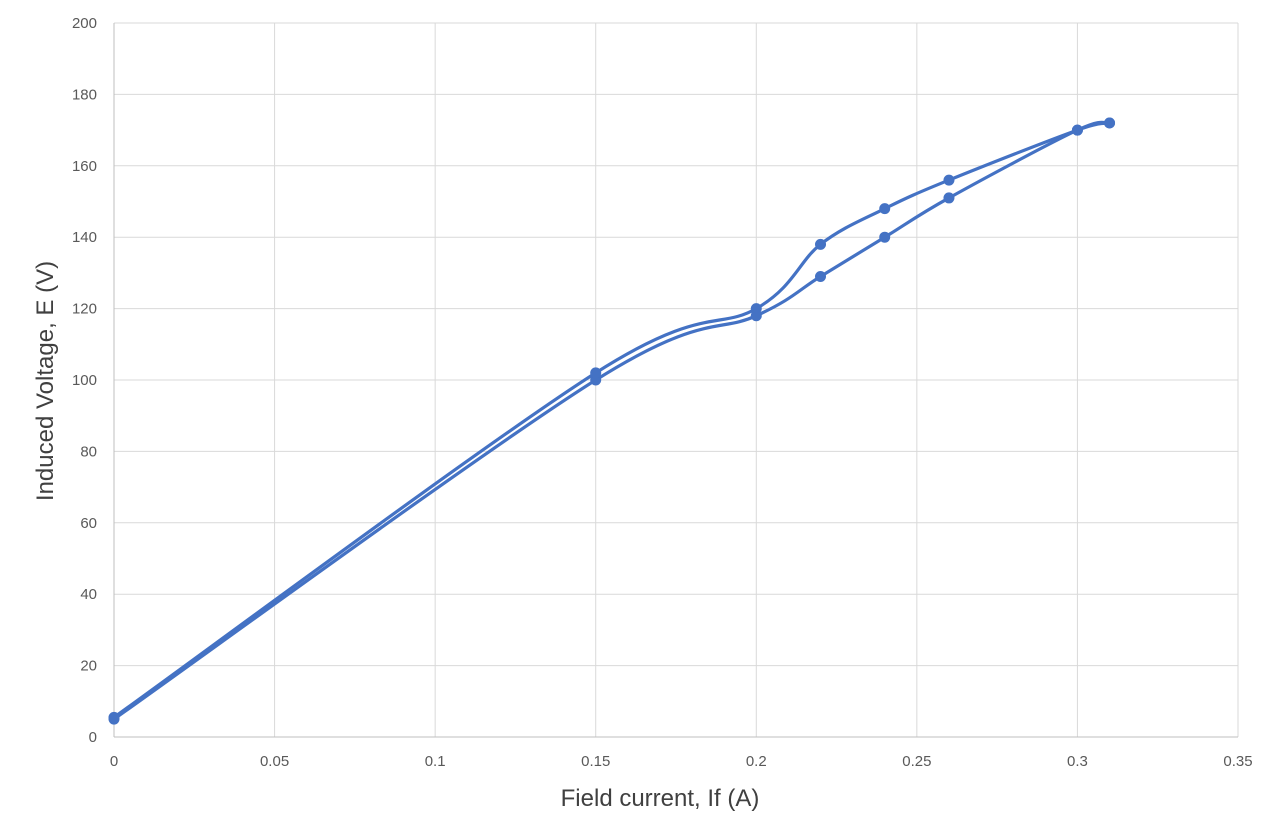 The width and height of the screenshot is (1280, 828). What do you see at coordinates (88, 523) in the screenshot?
I see `y-tick-label: 60` at bounding box center [88, 523].